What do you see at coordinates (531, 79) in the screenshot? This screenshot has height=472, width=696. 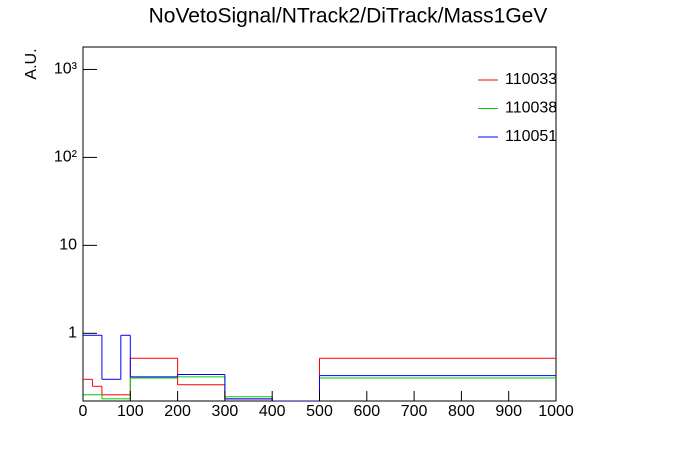 I see `legend-label: 110033` at bounding box center [531, 79].